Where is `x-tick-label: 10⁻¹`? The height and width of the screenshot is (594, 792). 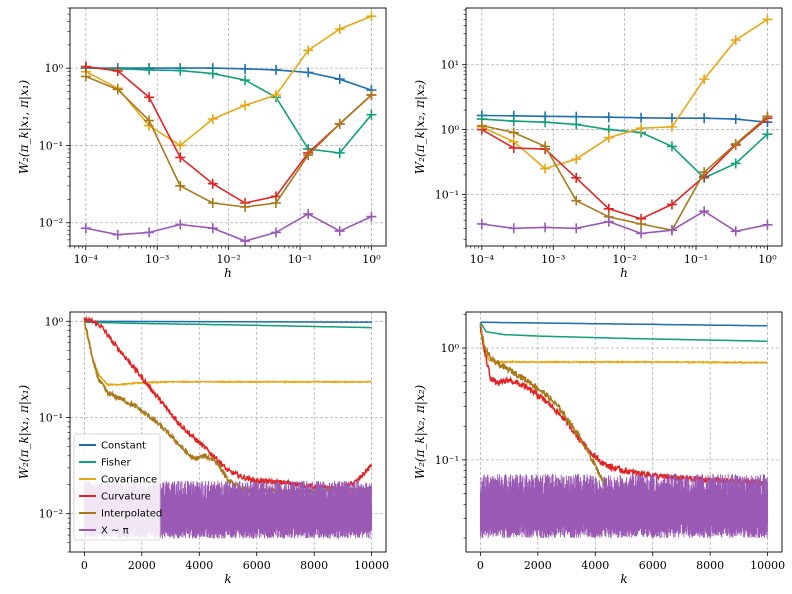
x-tick-label: 10⁻¹ is located at coordinates (300, 259).